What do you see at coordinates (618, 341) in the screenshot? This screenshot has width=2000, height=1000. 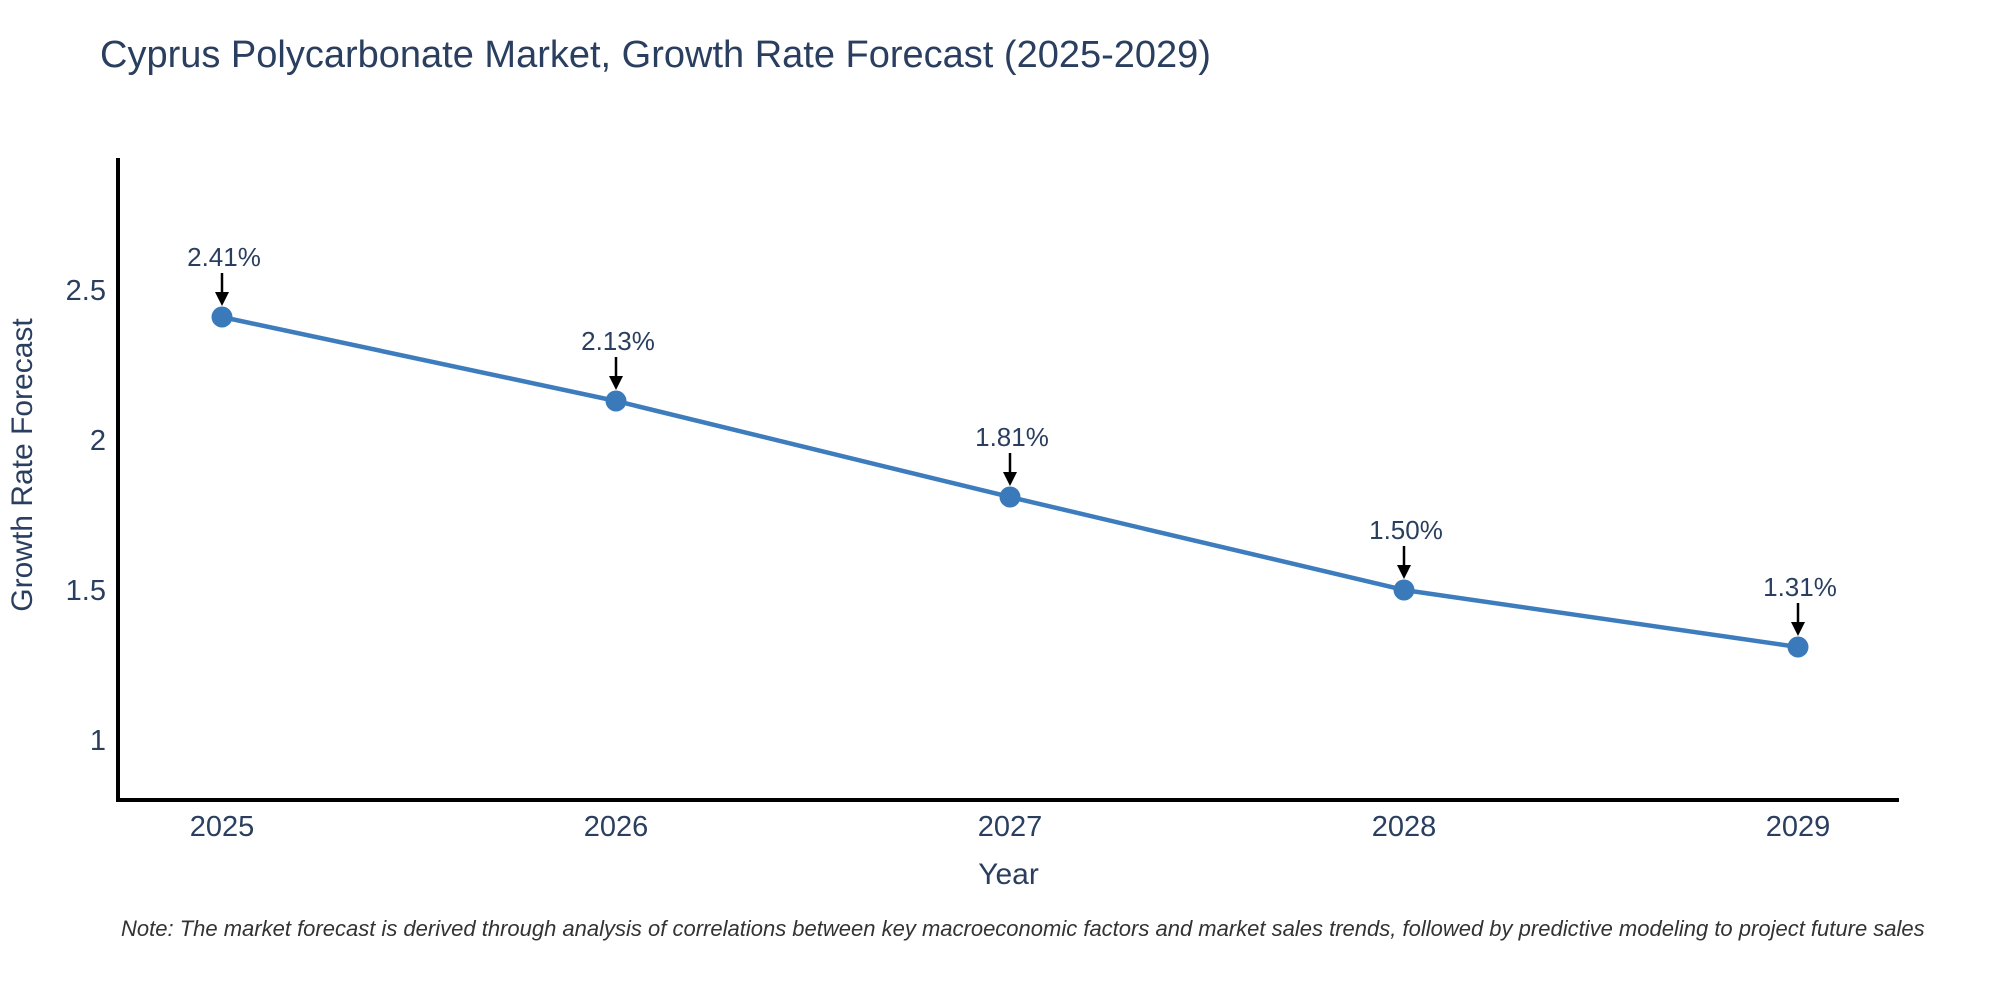 I see `annotation-label: 2.13%` at bounding box center [618, 341].